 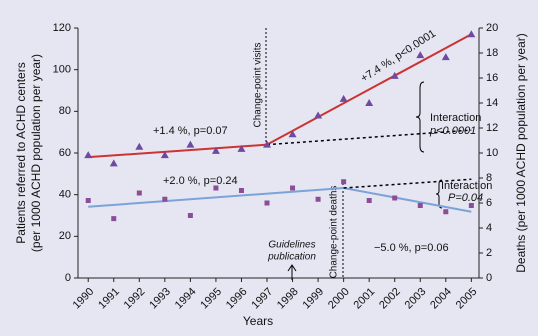 I want to click on x-tick-label: 2003, so click(x=416, y=299).